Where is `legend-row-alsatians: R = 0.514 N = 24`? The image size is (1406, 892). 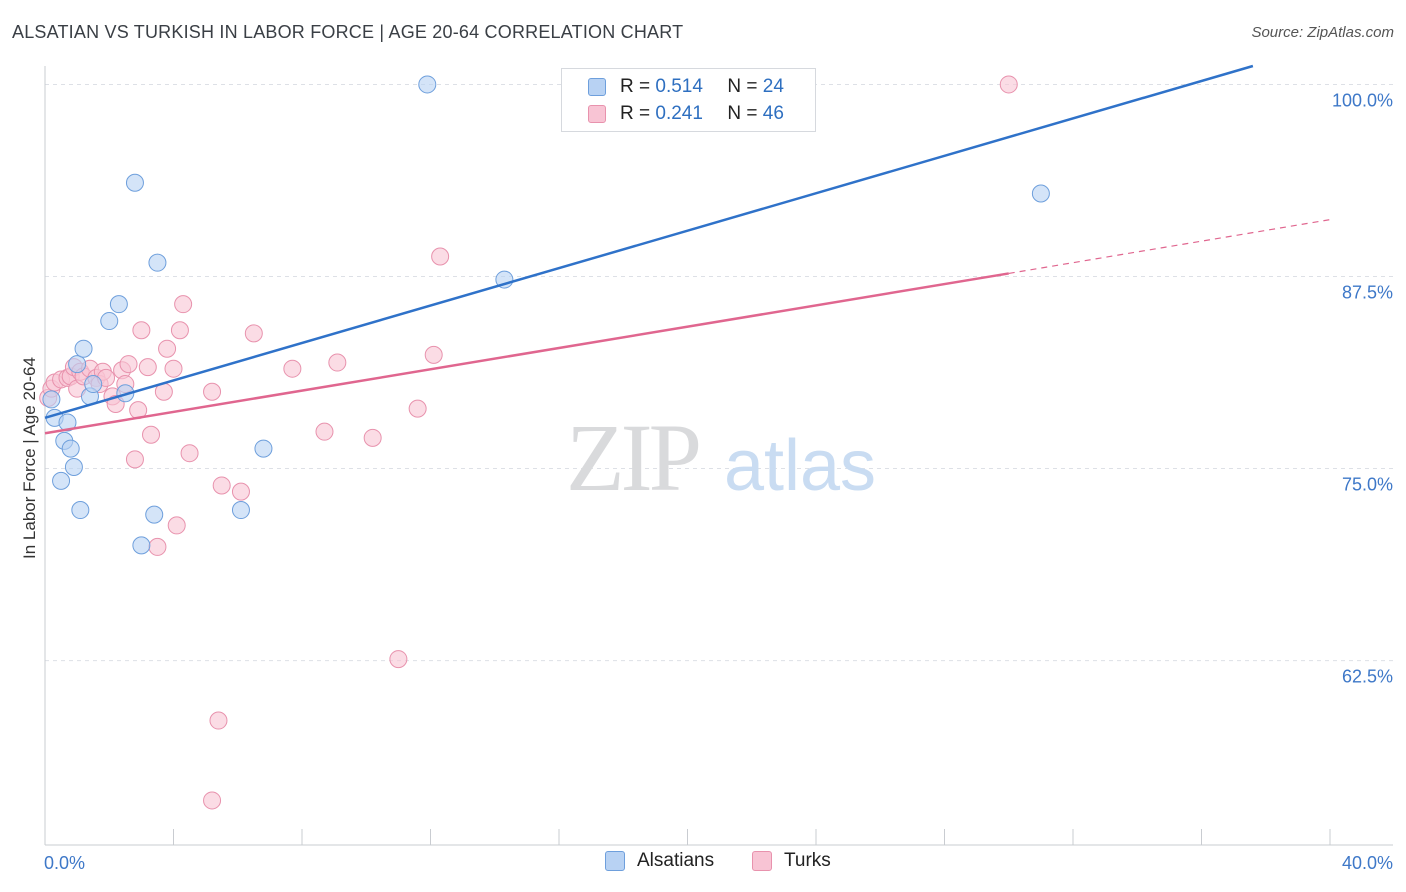 legend-row-alsatians: R = 0.514 N = 24 is located at coordinates (686, 87).